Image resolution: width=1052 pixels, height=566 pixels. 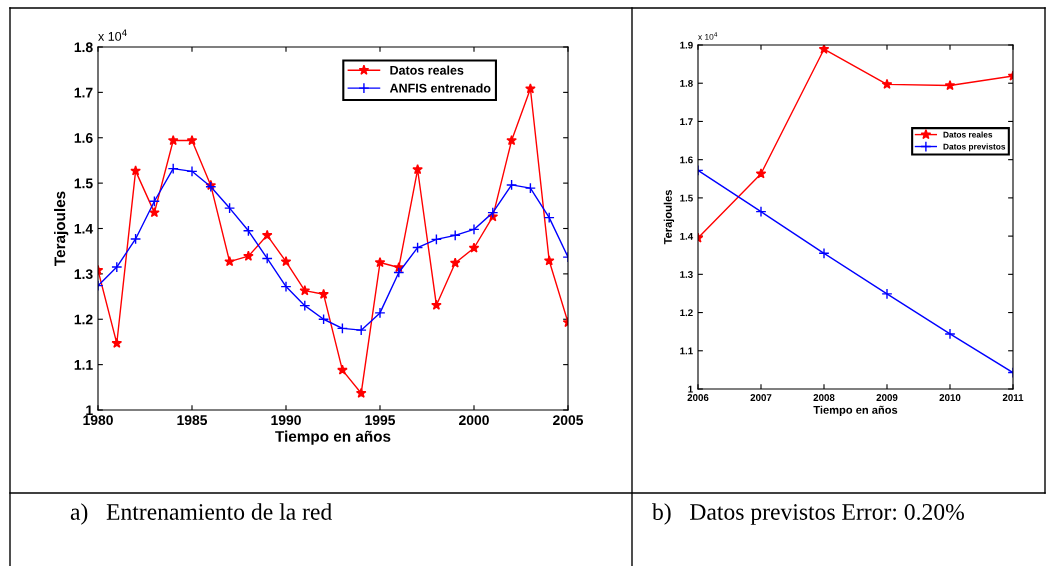 I want to click on x-tick-label: 2009, so click(x=887, y=397).